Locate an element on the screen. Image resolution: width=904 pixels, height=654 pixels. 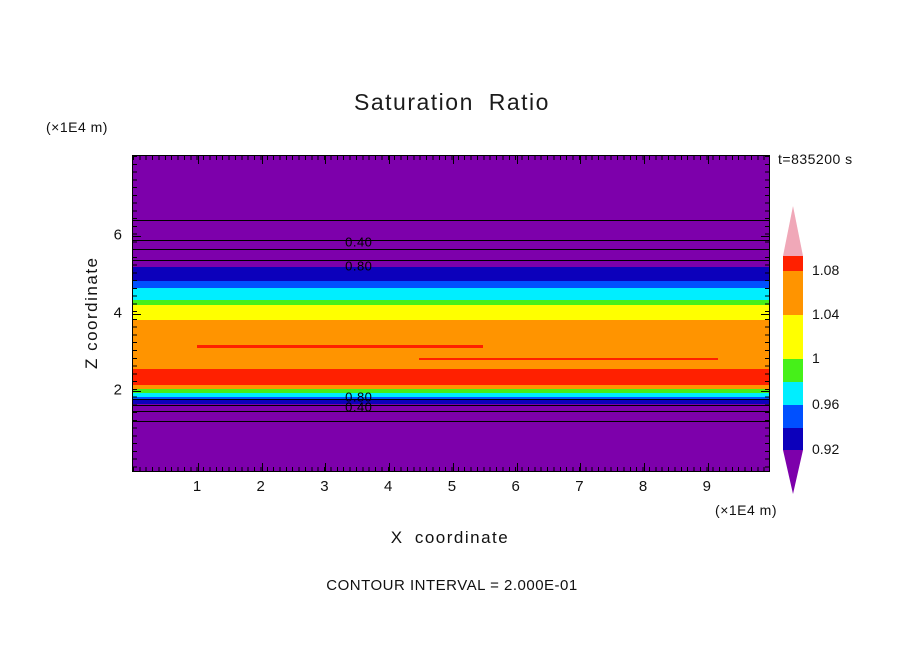
y-tick-label: 4 is located at coordinates (117, 312).